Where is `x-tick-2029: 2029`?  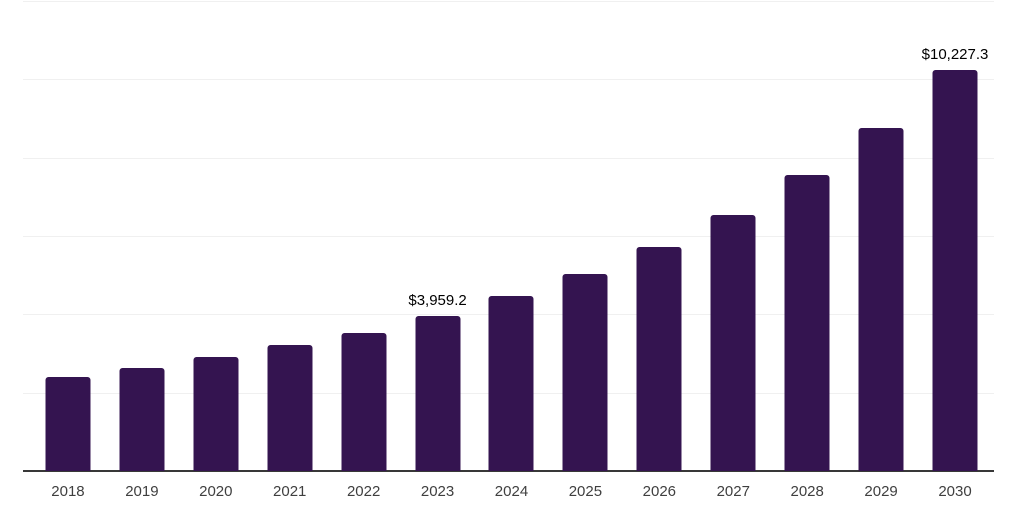
x-tick-2029: 2029 is located at coordinates (881, 491).